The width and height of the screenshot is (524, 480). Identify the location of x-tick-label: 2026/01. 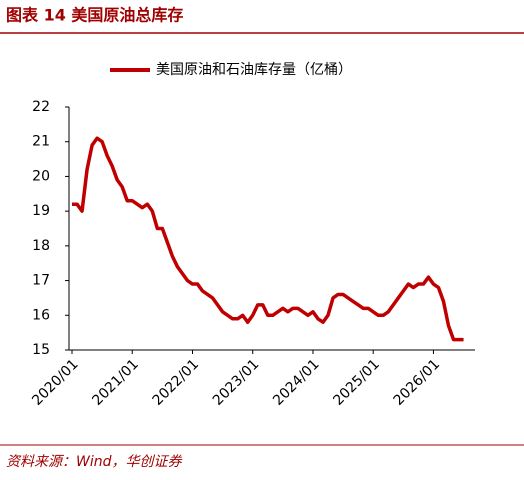
(417, 382).